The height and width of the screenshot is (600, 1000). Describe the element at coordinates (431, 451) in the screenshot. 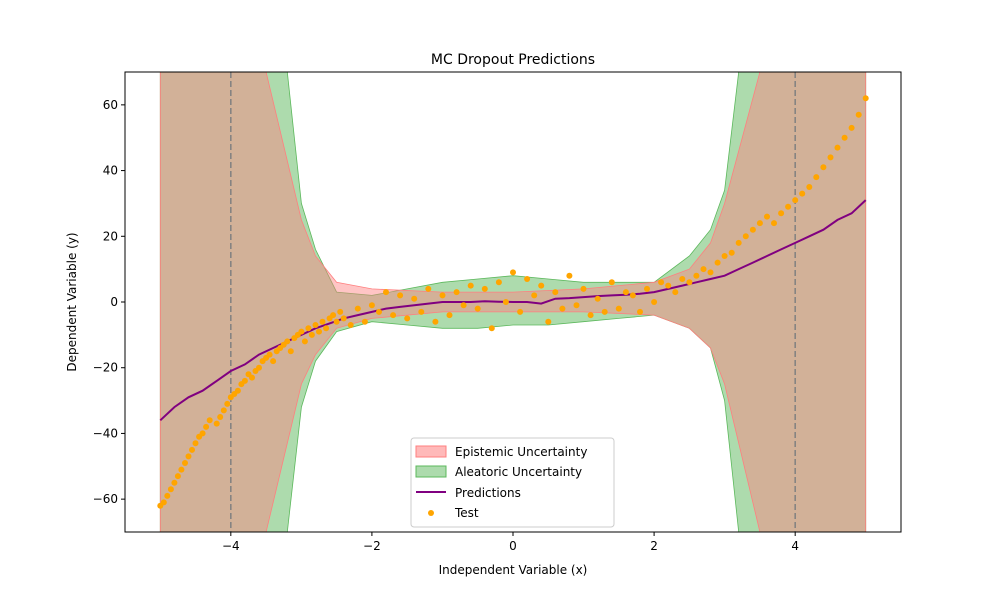

I see `legend-swatch-epistemic` at that location.